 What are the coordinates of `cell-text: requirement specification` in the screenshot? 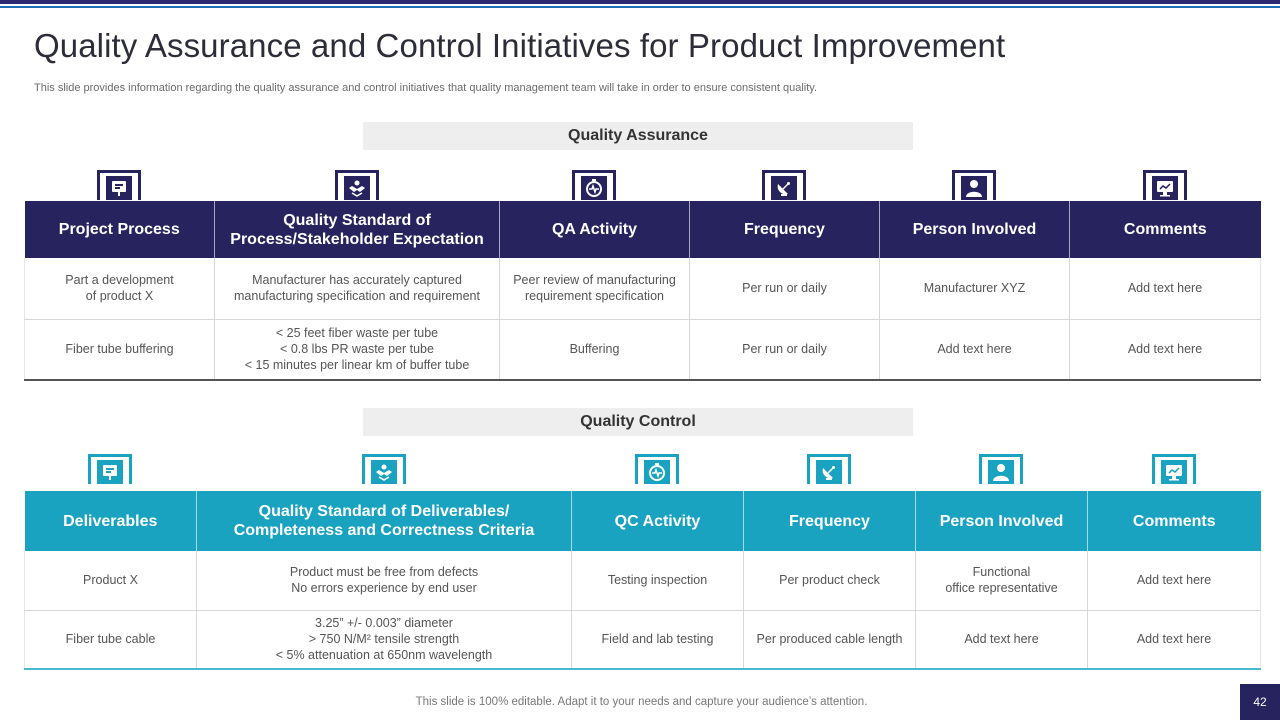 It's located at (594, 296).